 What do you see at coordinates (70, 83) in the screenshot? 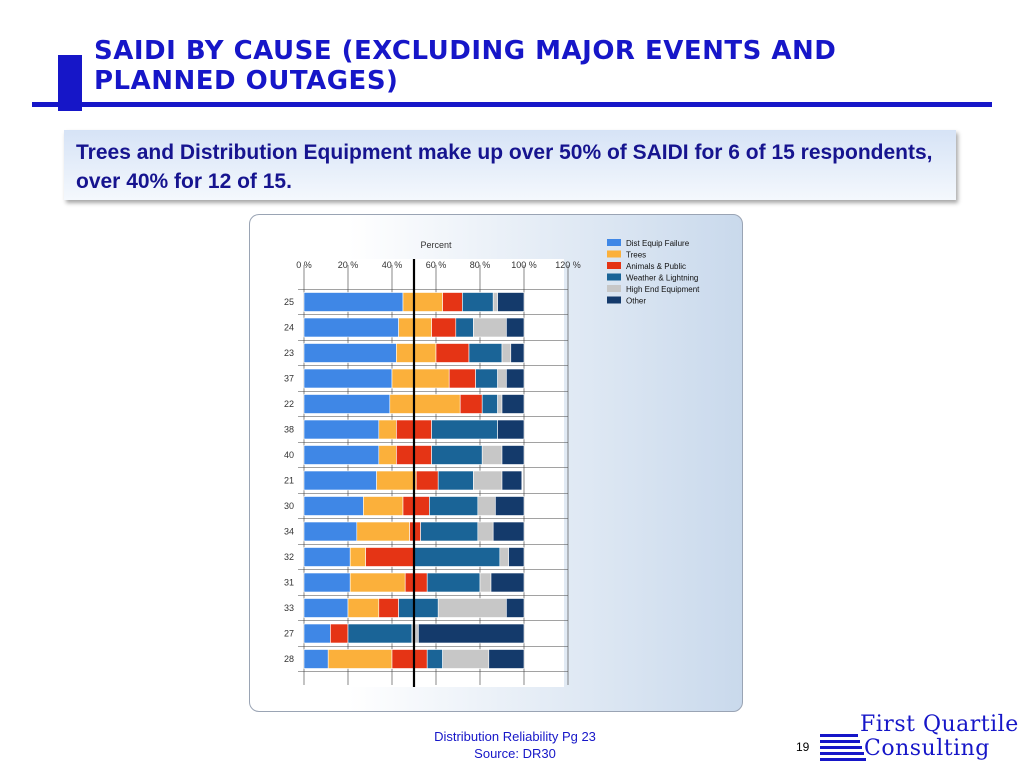
I see `title-accent-bar` at bounding box center [70, 83].